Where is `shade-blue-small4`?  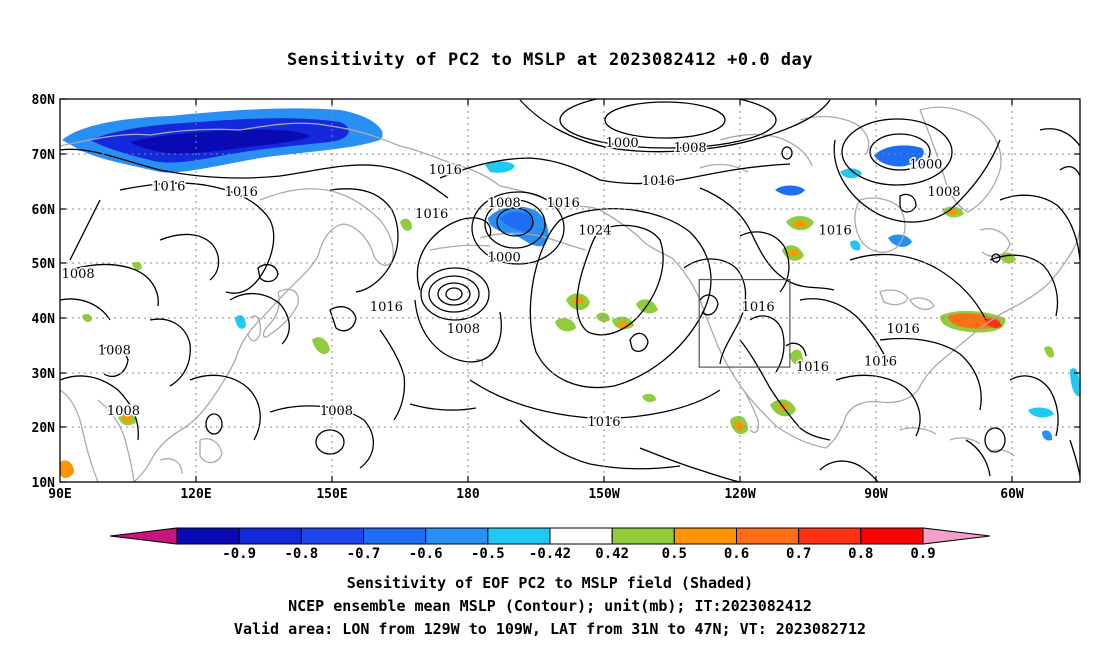 shade-blue-small4 is located at coordinates (240, 322).